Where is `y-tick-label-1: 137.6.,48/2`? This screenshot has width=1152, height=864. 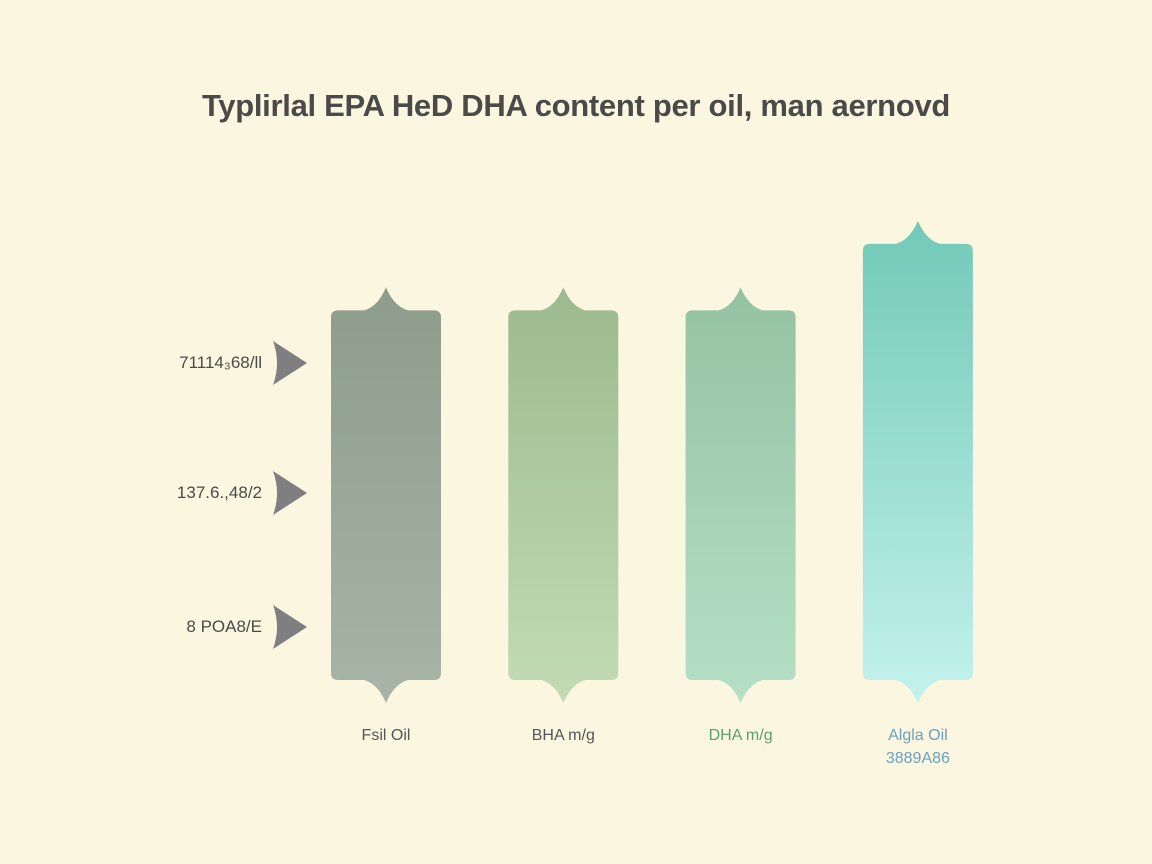 y-tick-label-1: 137.6.,48/2 is located at coordinates (219, 492).